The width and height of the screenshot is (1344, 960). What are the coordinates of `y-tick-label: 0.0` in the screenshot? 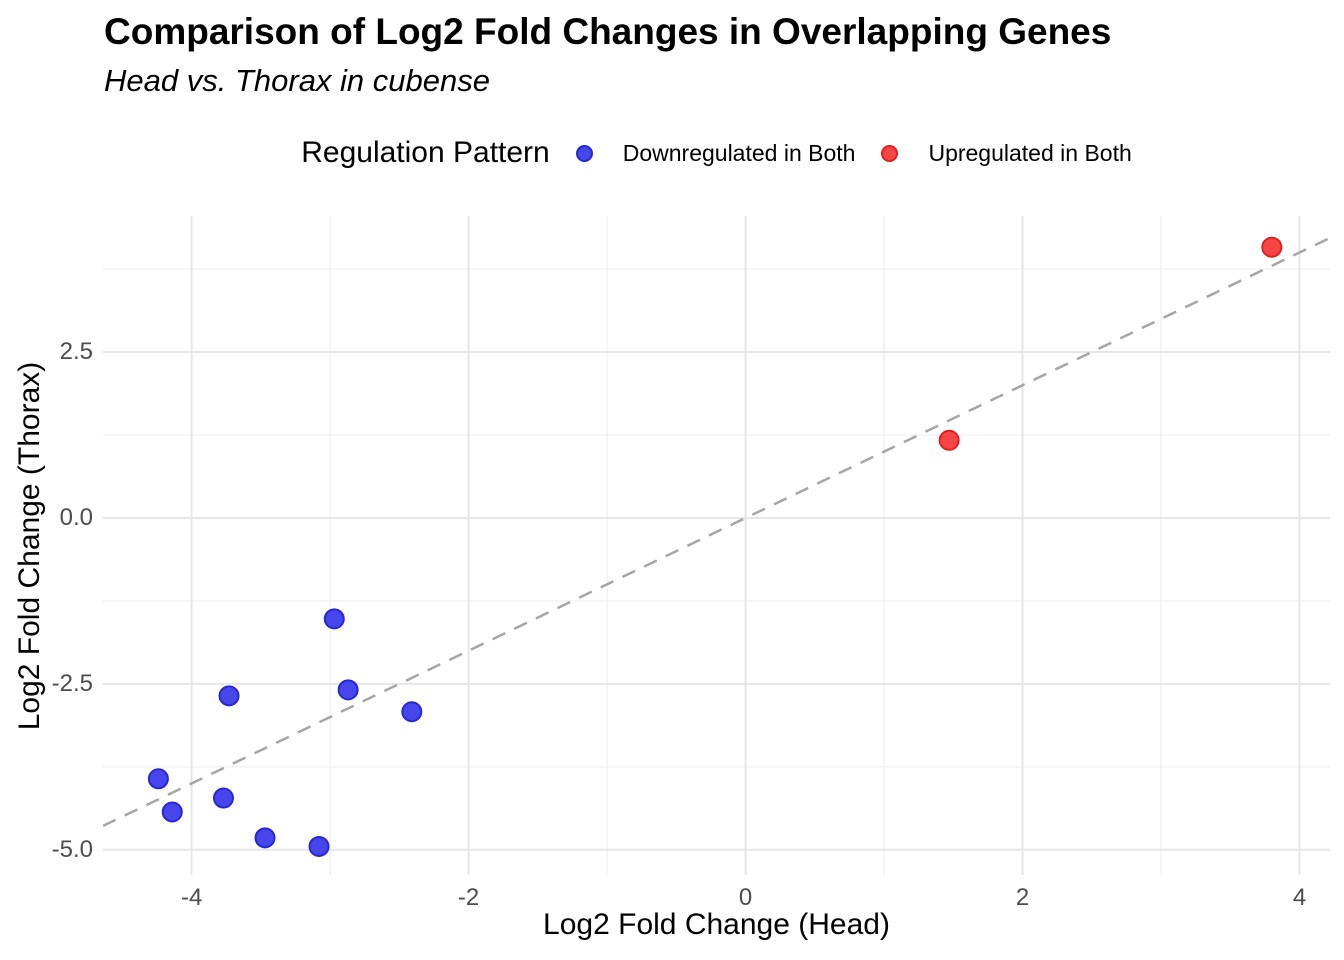 It's located at (76, 517).